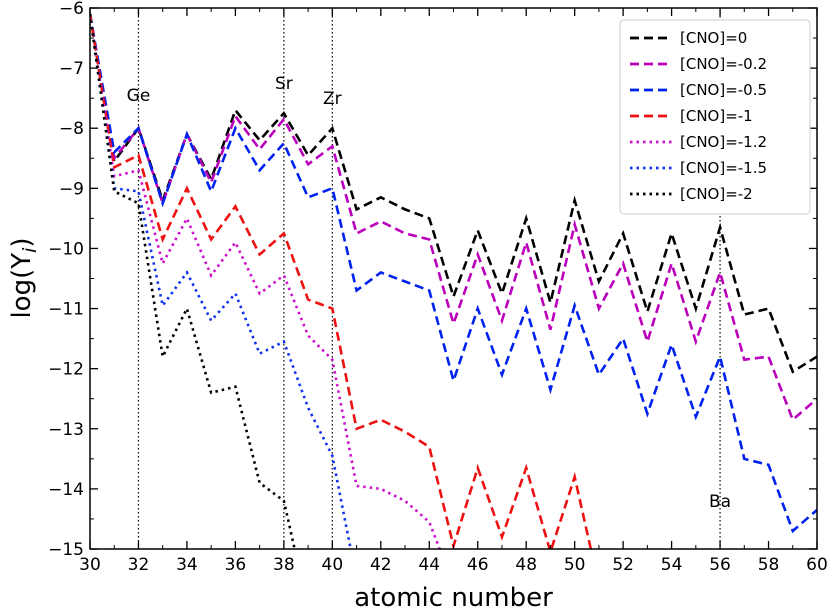  I want to click on annotation-zr: Zr, so click(332, 99).